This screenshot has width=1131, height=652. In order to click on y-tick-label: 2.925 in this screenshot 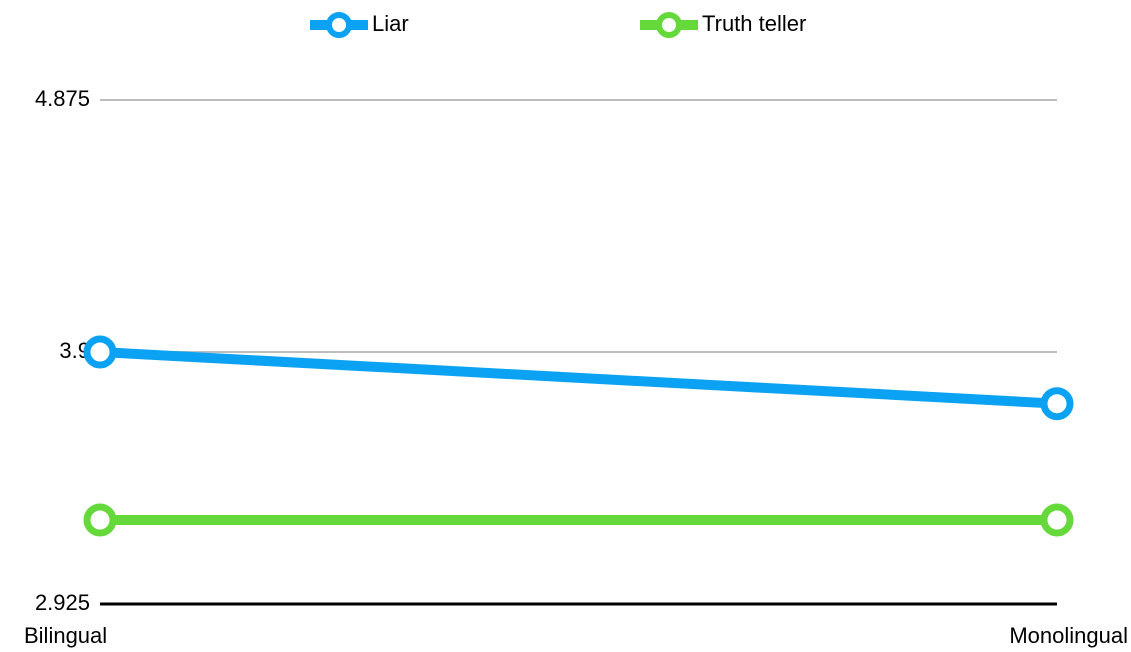, I will do `click(62, 602)`.